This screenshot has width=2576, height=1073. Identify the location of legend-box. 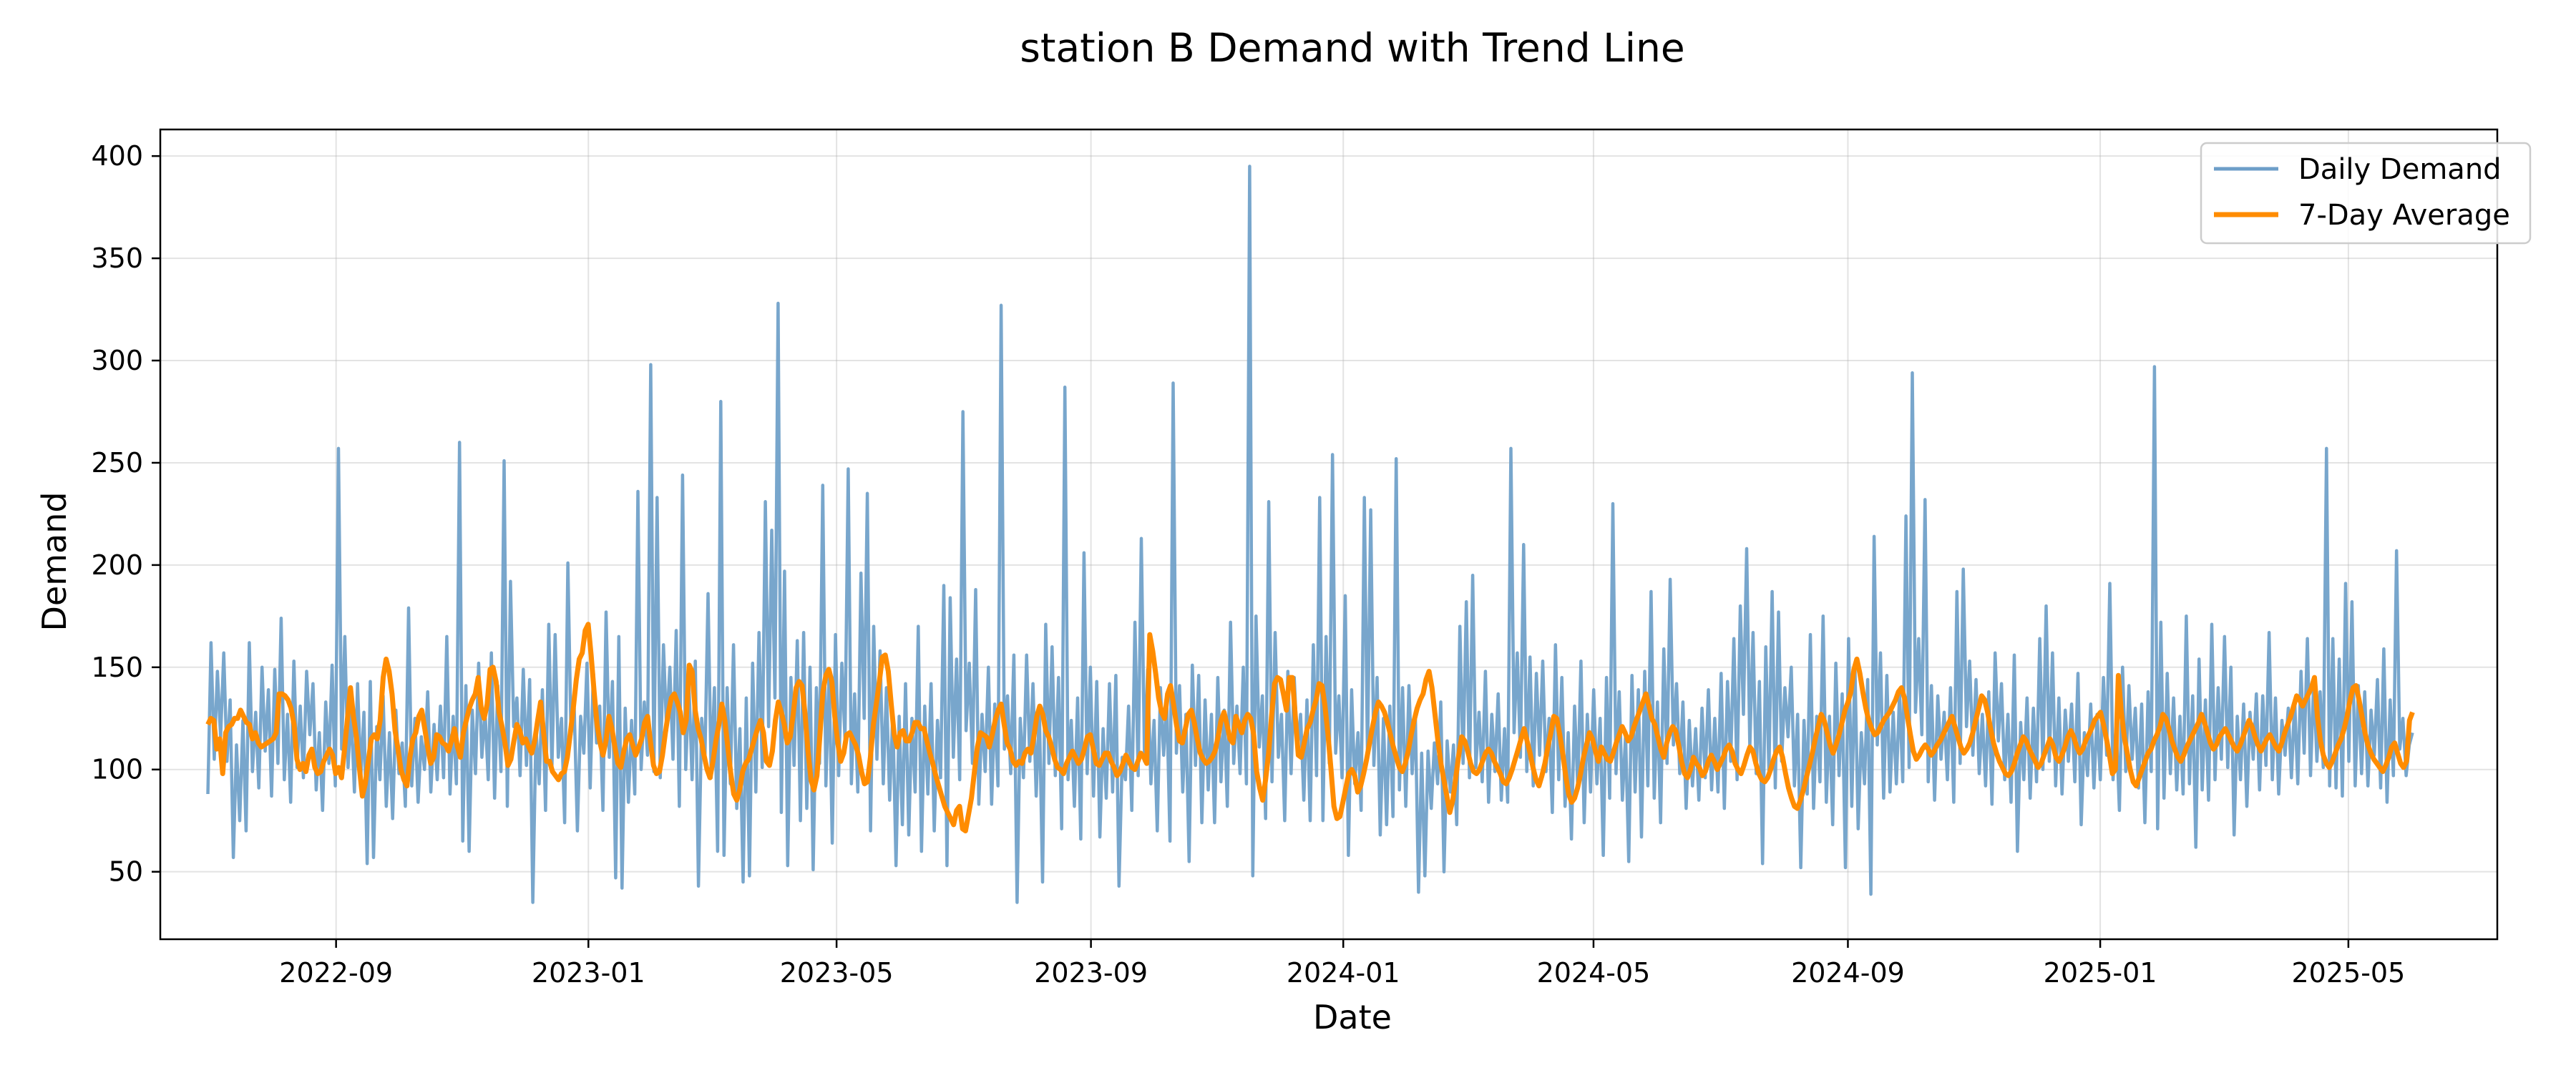
(2366, 194).